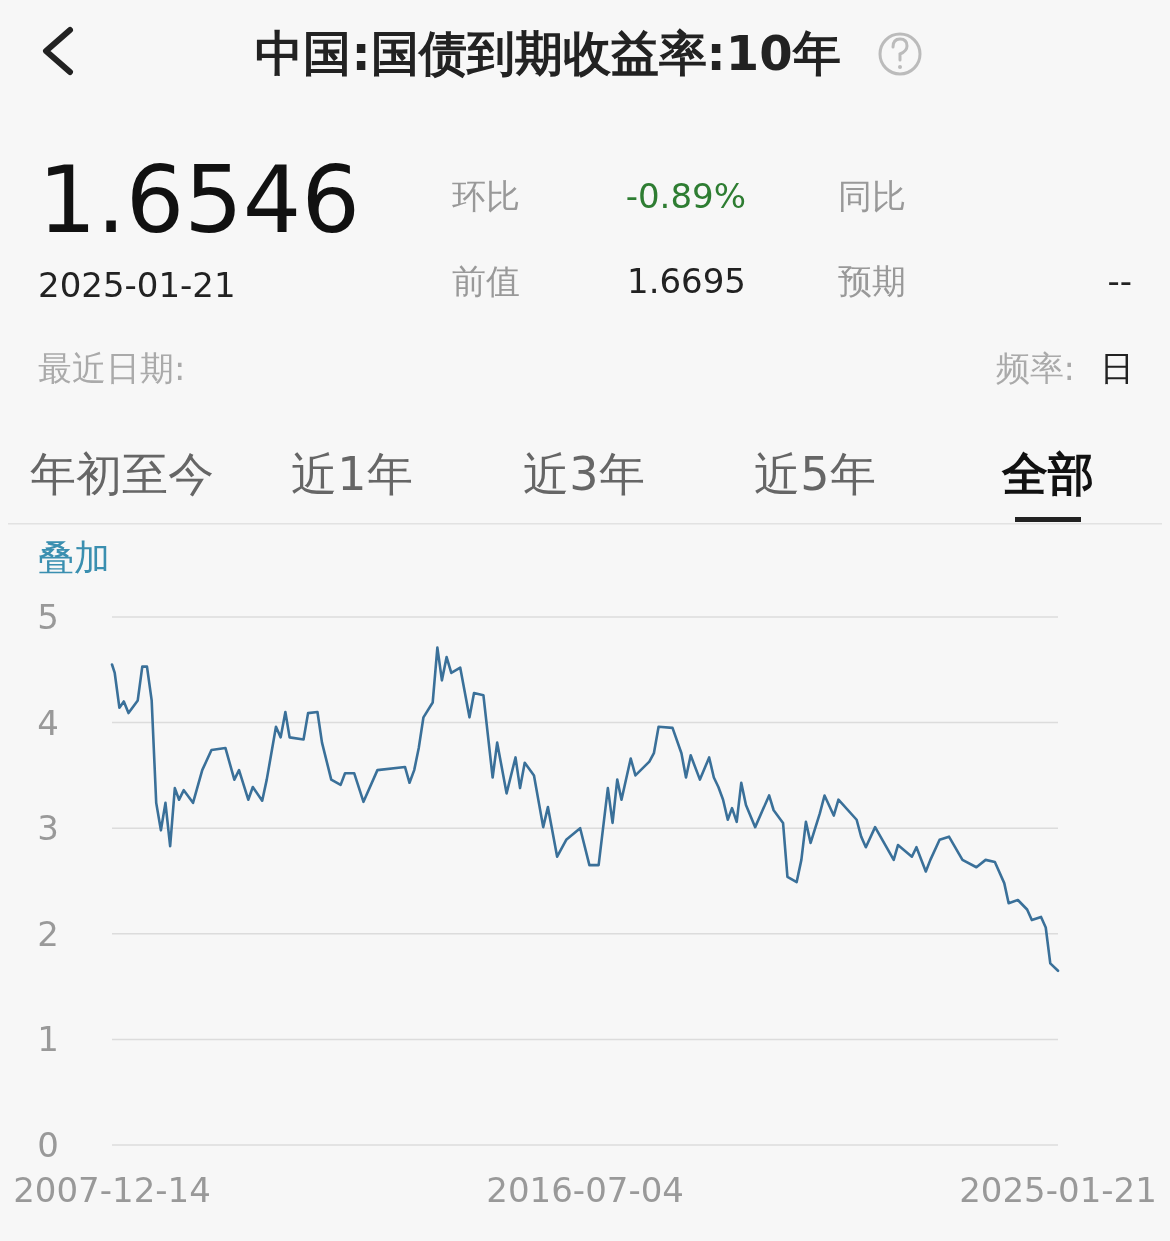 This screenshot has width=1170, height=1241. What do you see at coordinates (112, 368) in the screenshot?
I see `text: 最近日期:` at bounding box center [112, 368].